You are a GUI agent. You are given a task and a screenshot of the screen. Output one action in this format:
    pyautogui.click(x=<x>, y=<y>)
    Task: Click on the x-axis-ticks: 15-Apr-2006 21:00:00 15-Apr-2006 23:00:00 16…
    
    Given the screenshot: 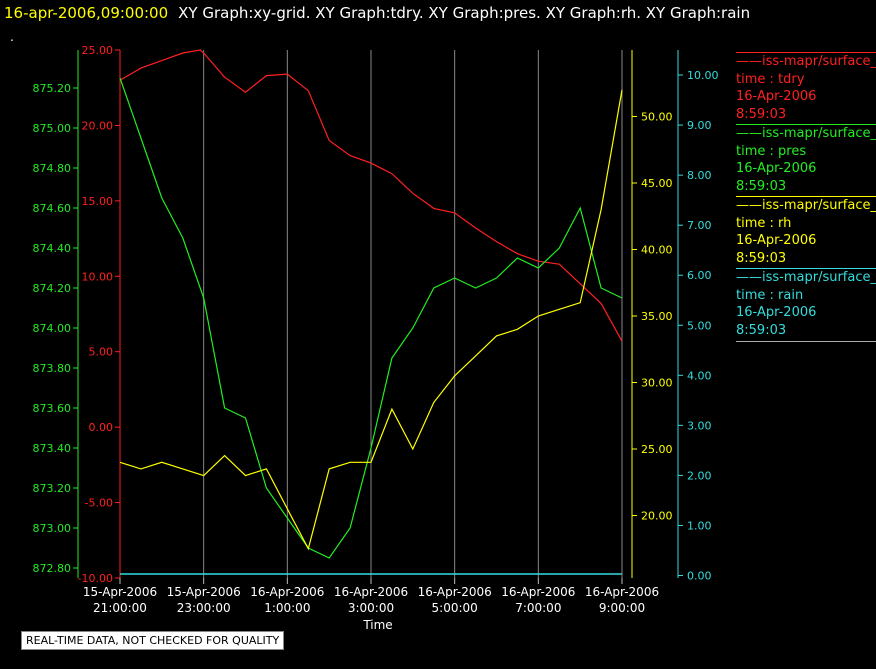 What is the action you would take?
    pyautogui.click(x=371, y=596)
    